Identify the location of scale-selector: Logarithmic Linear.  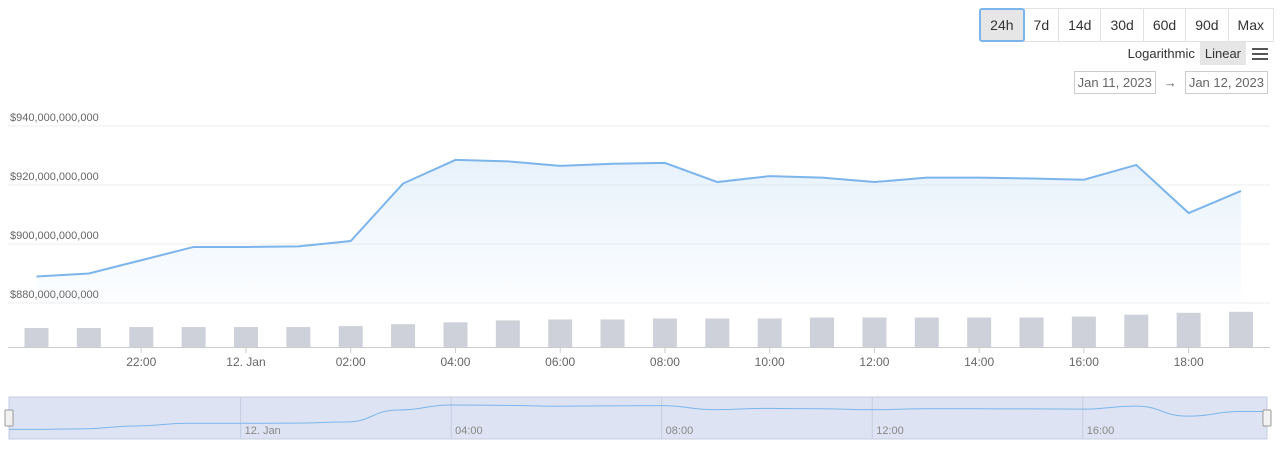
(1195, 53).